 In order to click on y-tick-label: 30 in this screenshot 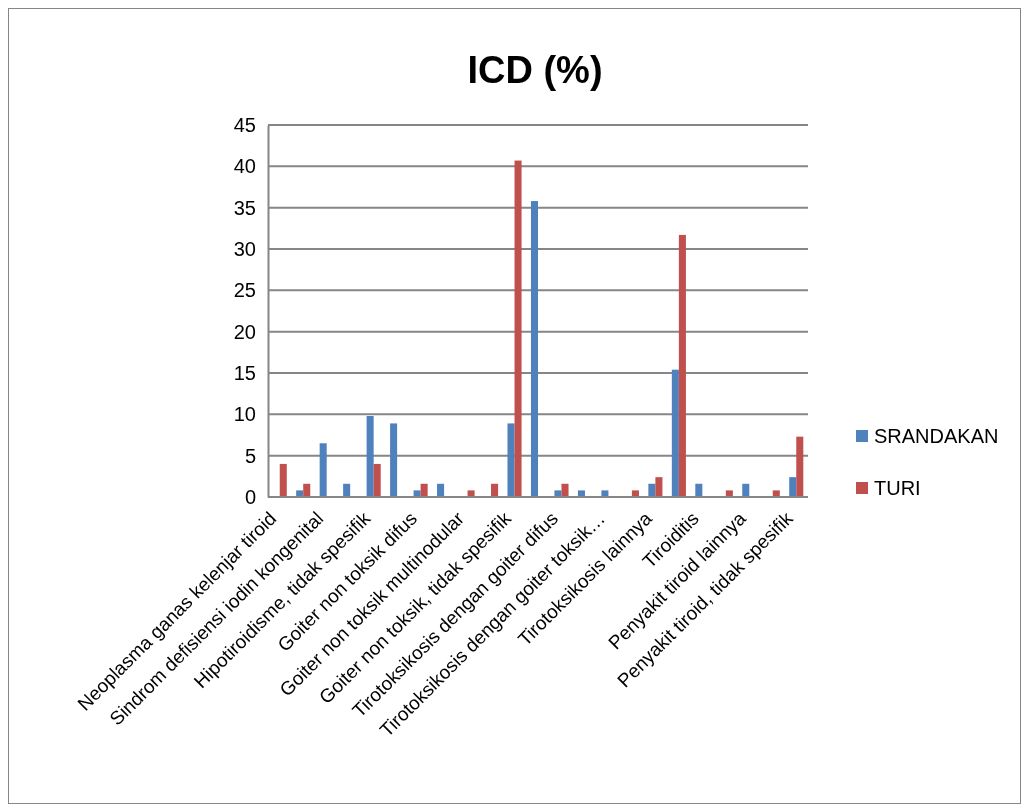, I will do `click(244, 248)`.